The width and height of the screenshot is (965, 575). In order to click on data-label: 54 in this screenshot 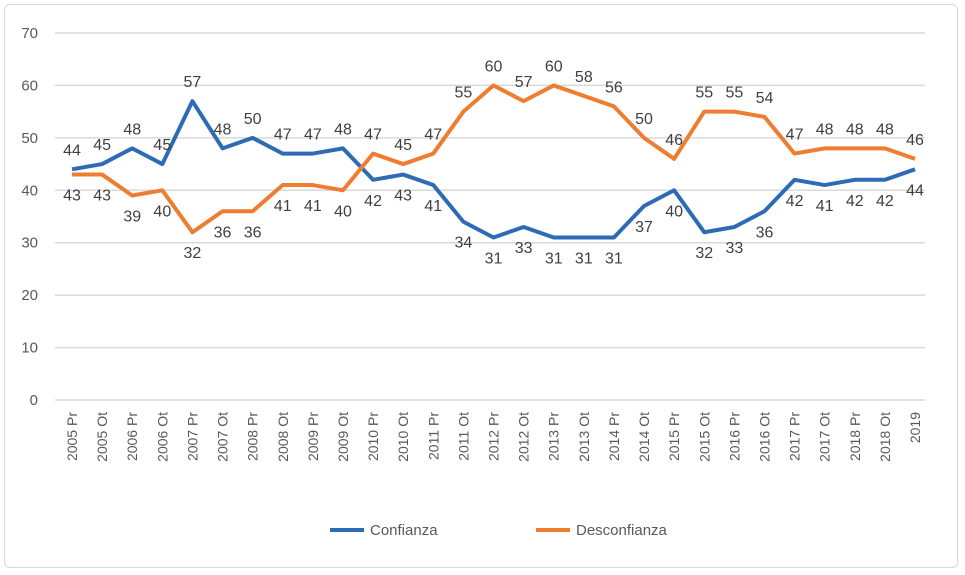, I will do `click(765, 98)`.